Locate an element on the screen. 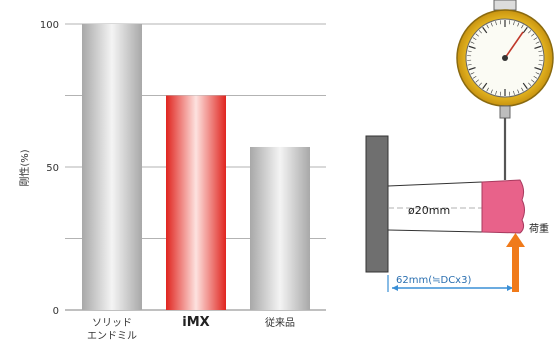 The image size is (558, 346). holder-block is located at coordinates (377, 204).